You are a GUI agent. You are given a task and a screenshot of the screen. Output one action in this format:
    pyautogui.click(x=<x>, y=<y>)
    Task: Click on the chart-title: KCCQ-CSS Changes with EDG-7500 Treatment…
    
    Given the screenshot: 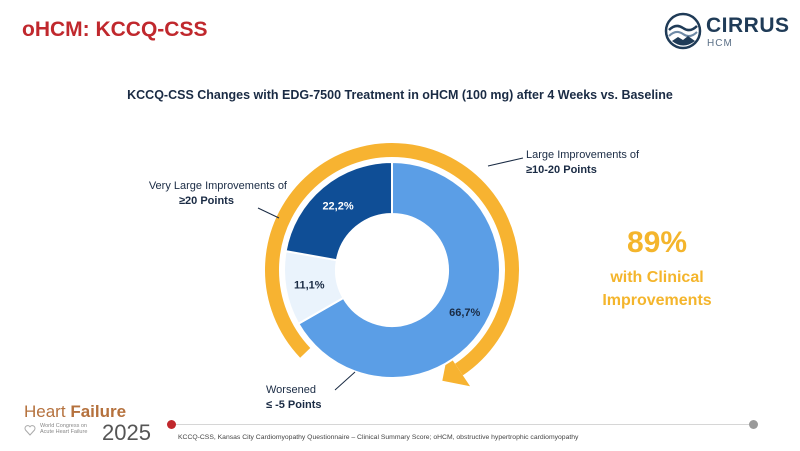 What is the action you would take?
    pyautogui.click(x=400, y=95)
    